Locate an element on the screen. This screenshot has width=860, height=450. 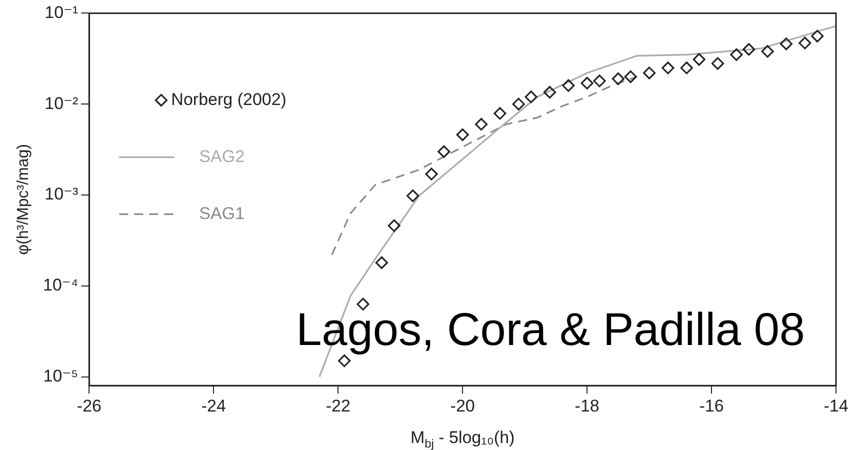
y-tick-label: 10⁻⁵ is located at coordinates (60, 376).